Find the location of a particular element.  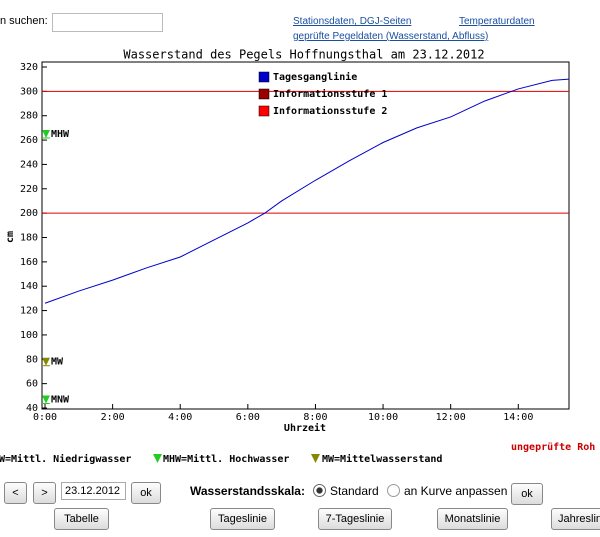

x-tick-label: 8:00 is located at coordinates (315, 417).